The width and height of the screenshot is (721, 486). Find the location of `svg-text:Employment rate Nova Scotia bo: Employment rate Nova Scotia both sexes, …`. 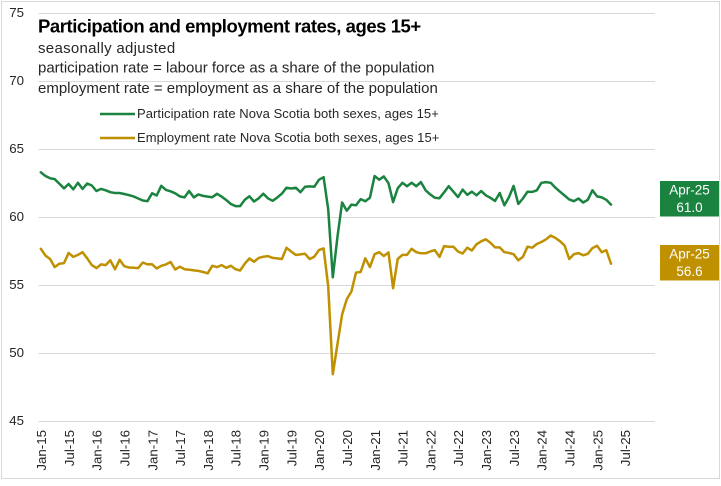

svg-text:Employment rate Nova Scotia bo: Employment rate Nova Scotia both sexes, … is located at coordinates (288, 137).